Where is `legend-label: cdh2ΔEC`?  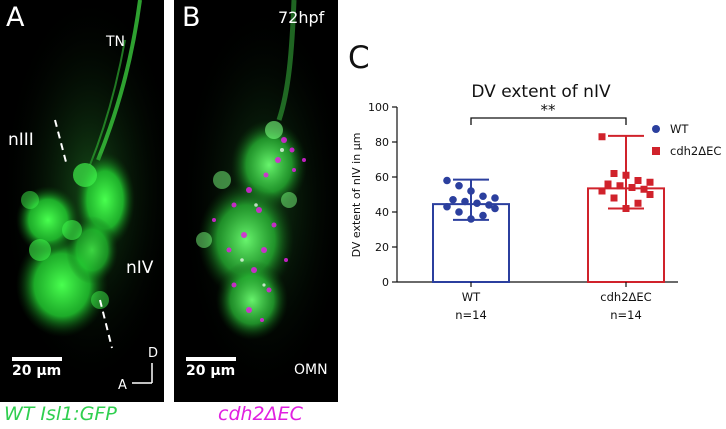 legend-label: cdh2ΔEC is located at coordinates (695, 151).